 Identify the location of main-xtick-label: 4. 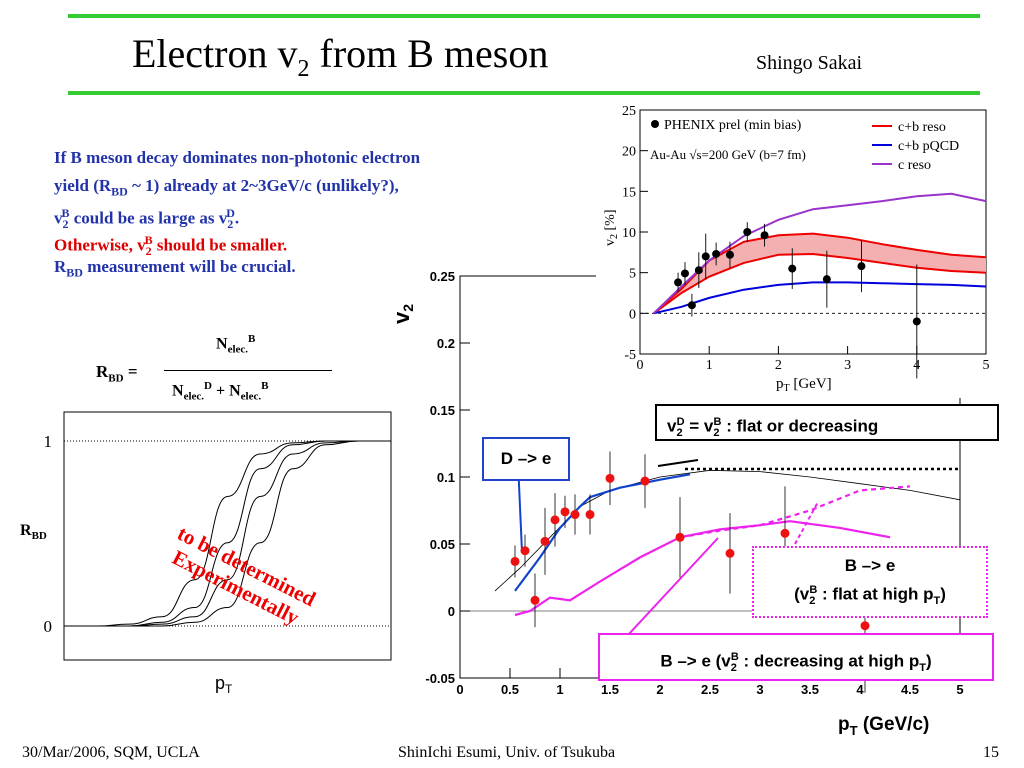
(860, 689).